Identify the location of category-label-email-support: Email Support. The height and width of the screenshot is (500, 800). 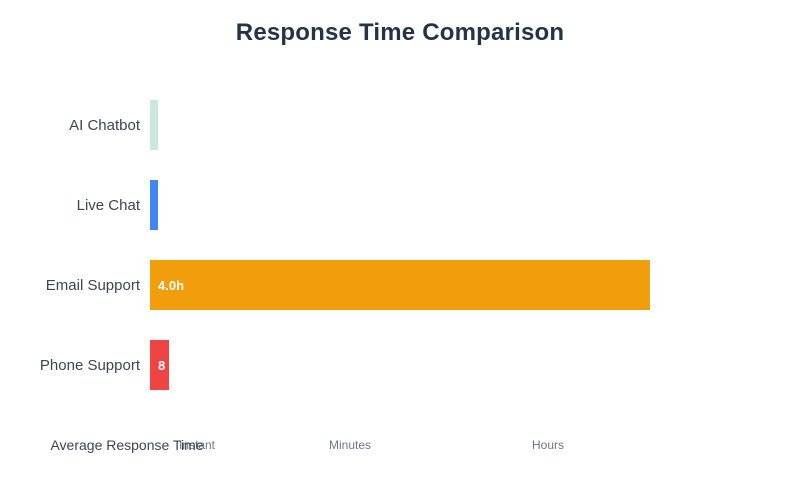
(92, 285).